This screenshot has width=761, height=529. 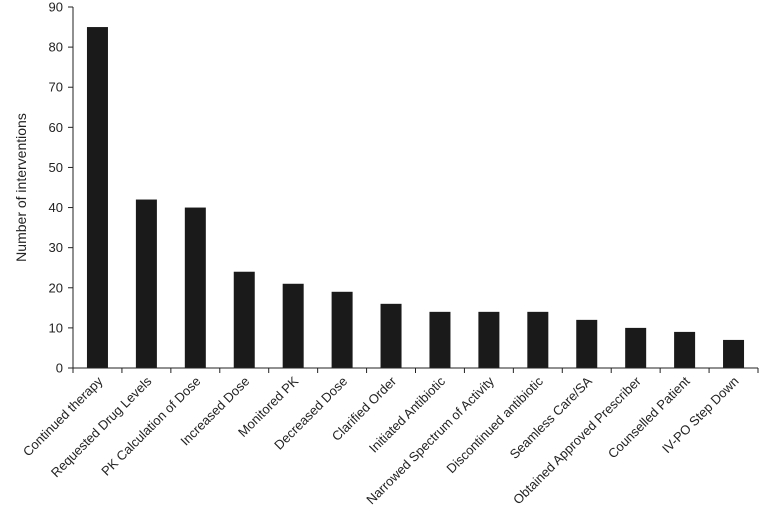 What do you see at coordinates (61, 188) in the screenshot?
I see `y-axis: 0 10 20 30 40 50 60 70 80 90` at bounding box center [61, 188].